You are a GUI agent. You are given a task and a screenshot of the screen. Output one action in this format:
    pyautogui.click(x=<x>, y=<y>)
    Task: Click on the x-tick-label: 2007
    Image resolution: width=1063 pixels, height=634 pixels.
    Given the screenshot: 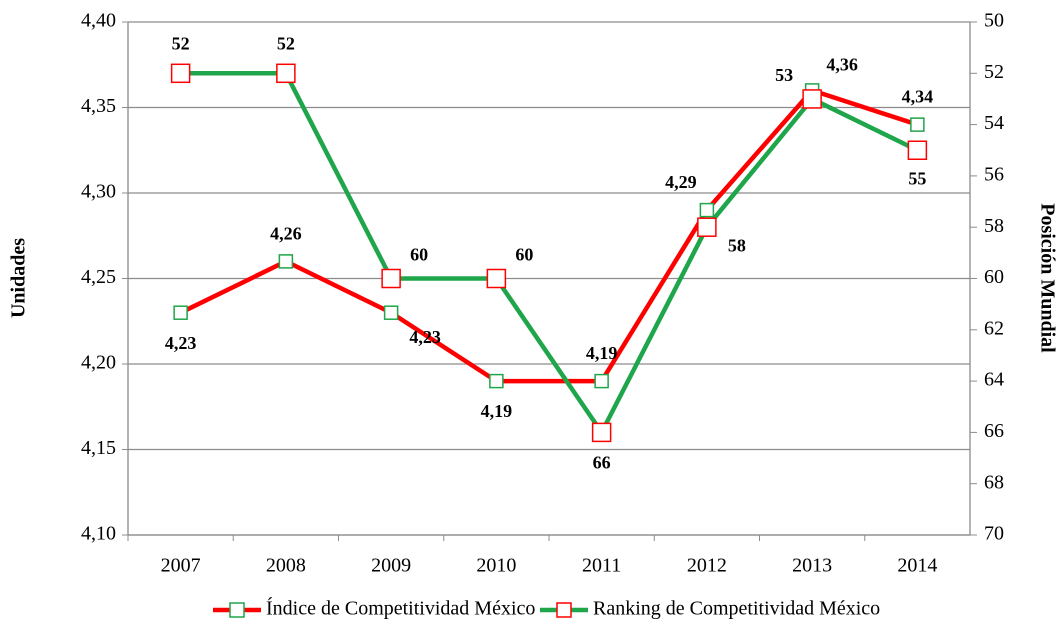 What is the action you would take?
    pyautogui.click(x=181, y=566)
    